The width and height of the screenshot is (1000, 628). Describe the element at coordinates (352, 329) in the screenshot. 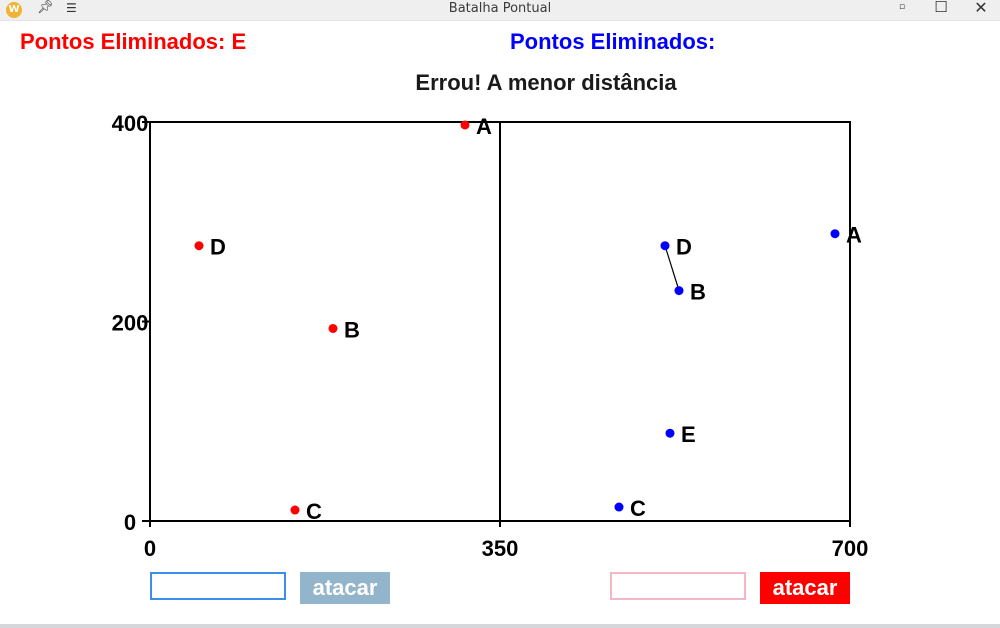

I see `red-point-label-b: B` at that location.